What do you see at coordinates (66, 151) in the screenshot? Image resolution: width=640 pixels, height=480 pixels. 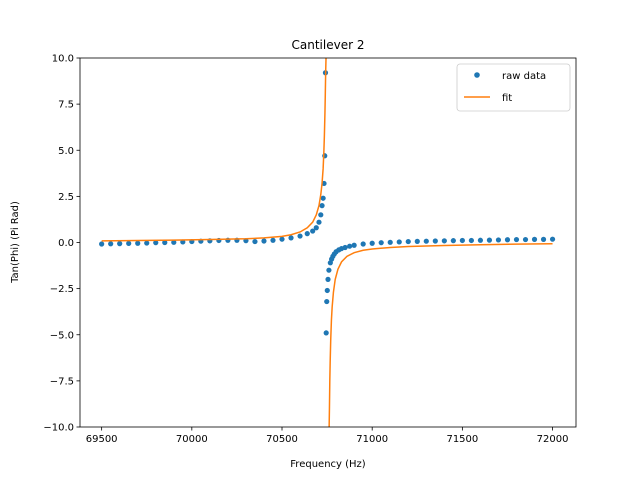 I see `y-tick-label: 5.0` at bounding box center [66, 151].